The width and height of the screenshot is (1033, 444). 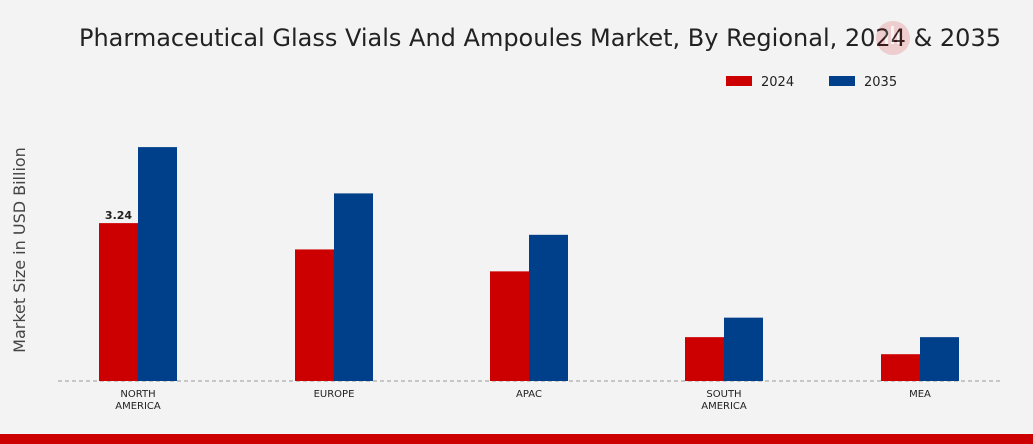 I want to click on x-tick-label: NORTH AMERICA, so click(x=138, y=400).